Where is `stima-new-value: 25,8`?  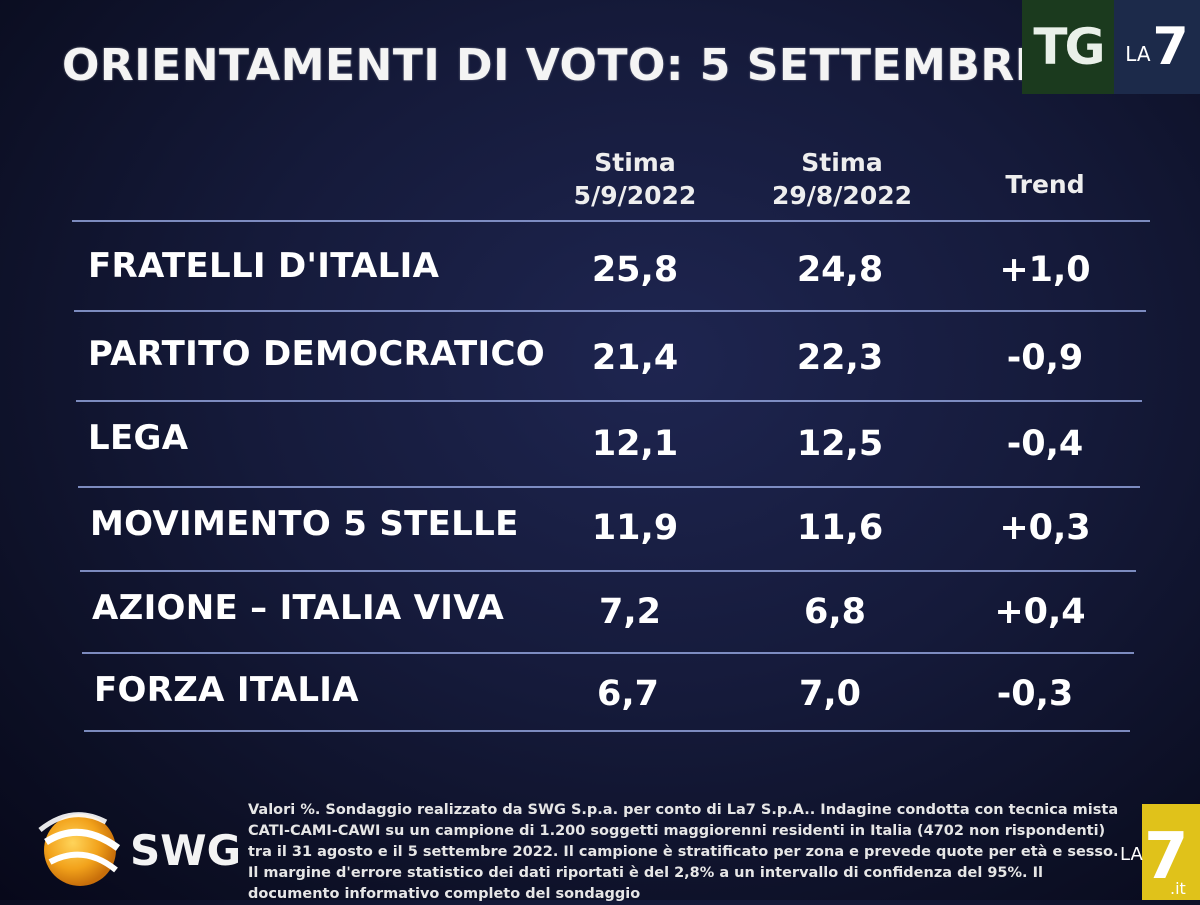
stima-new-value: 25,8 is located at coordinates (635, 270).